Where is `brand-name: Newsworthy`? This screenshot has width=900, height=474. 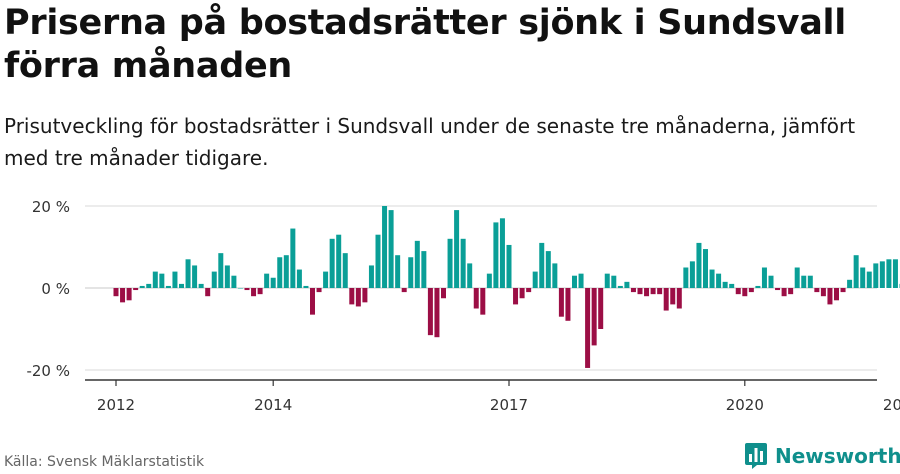
brand-name: Newsworthy is located at coordinates (837, 456).